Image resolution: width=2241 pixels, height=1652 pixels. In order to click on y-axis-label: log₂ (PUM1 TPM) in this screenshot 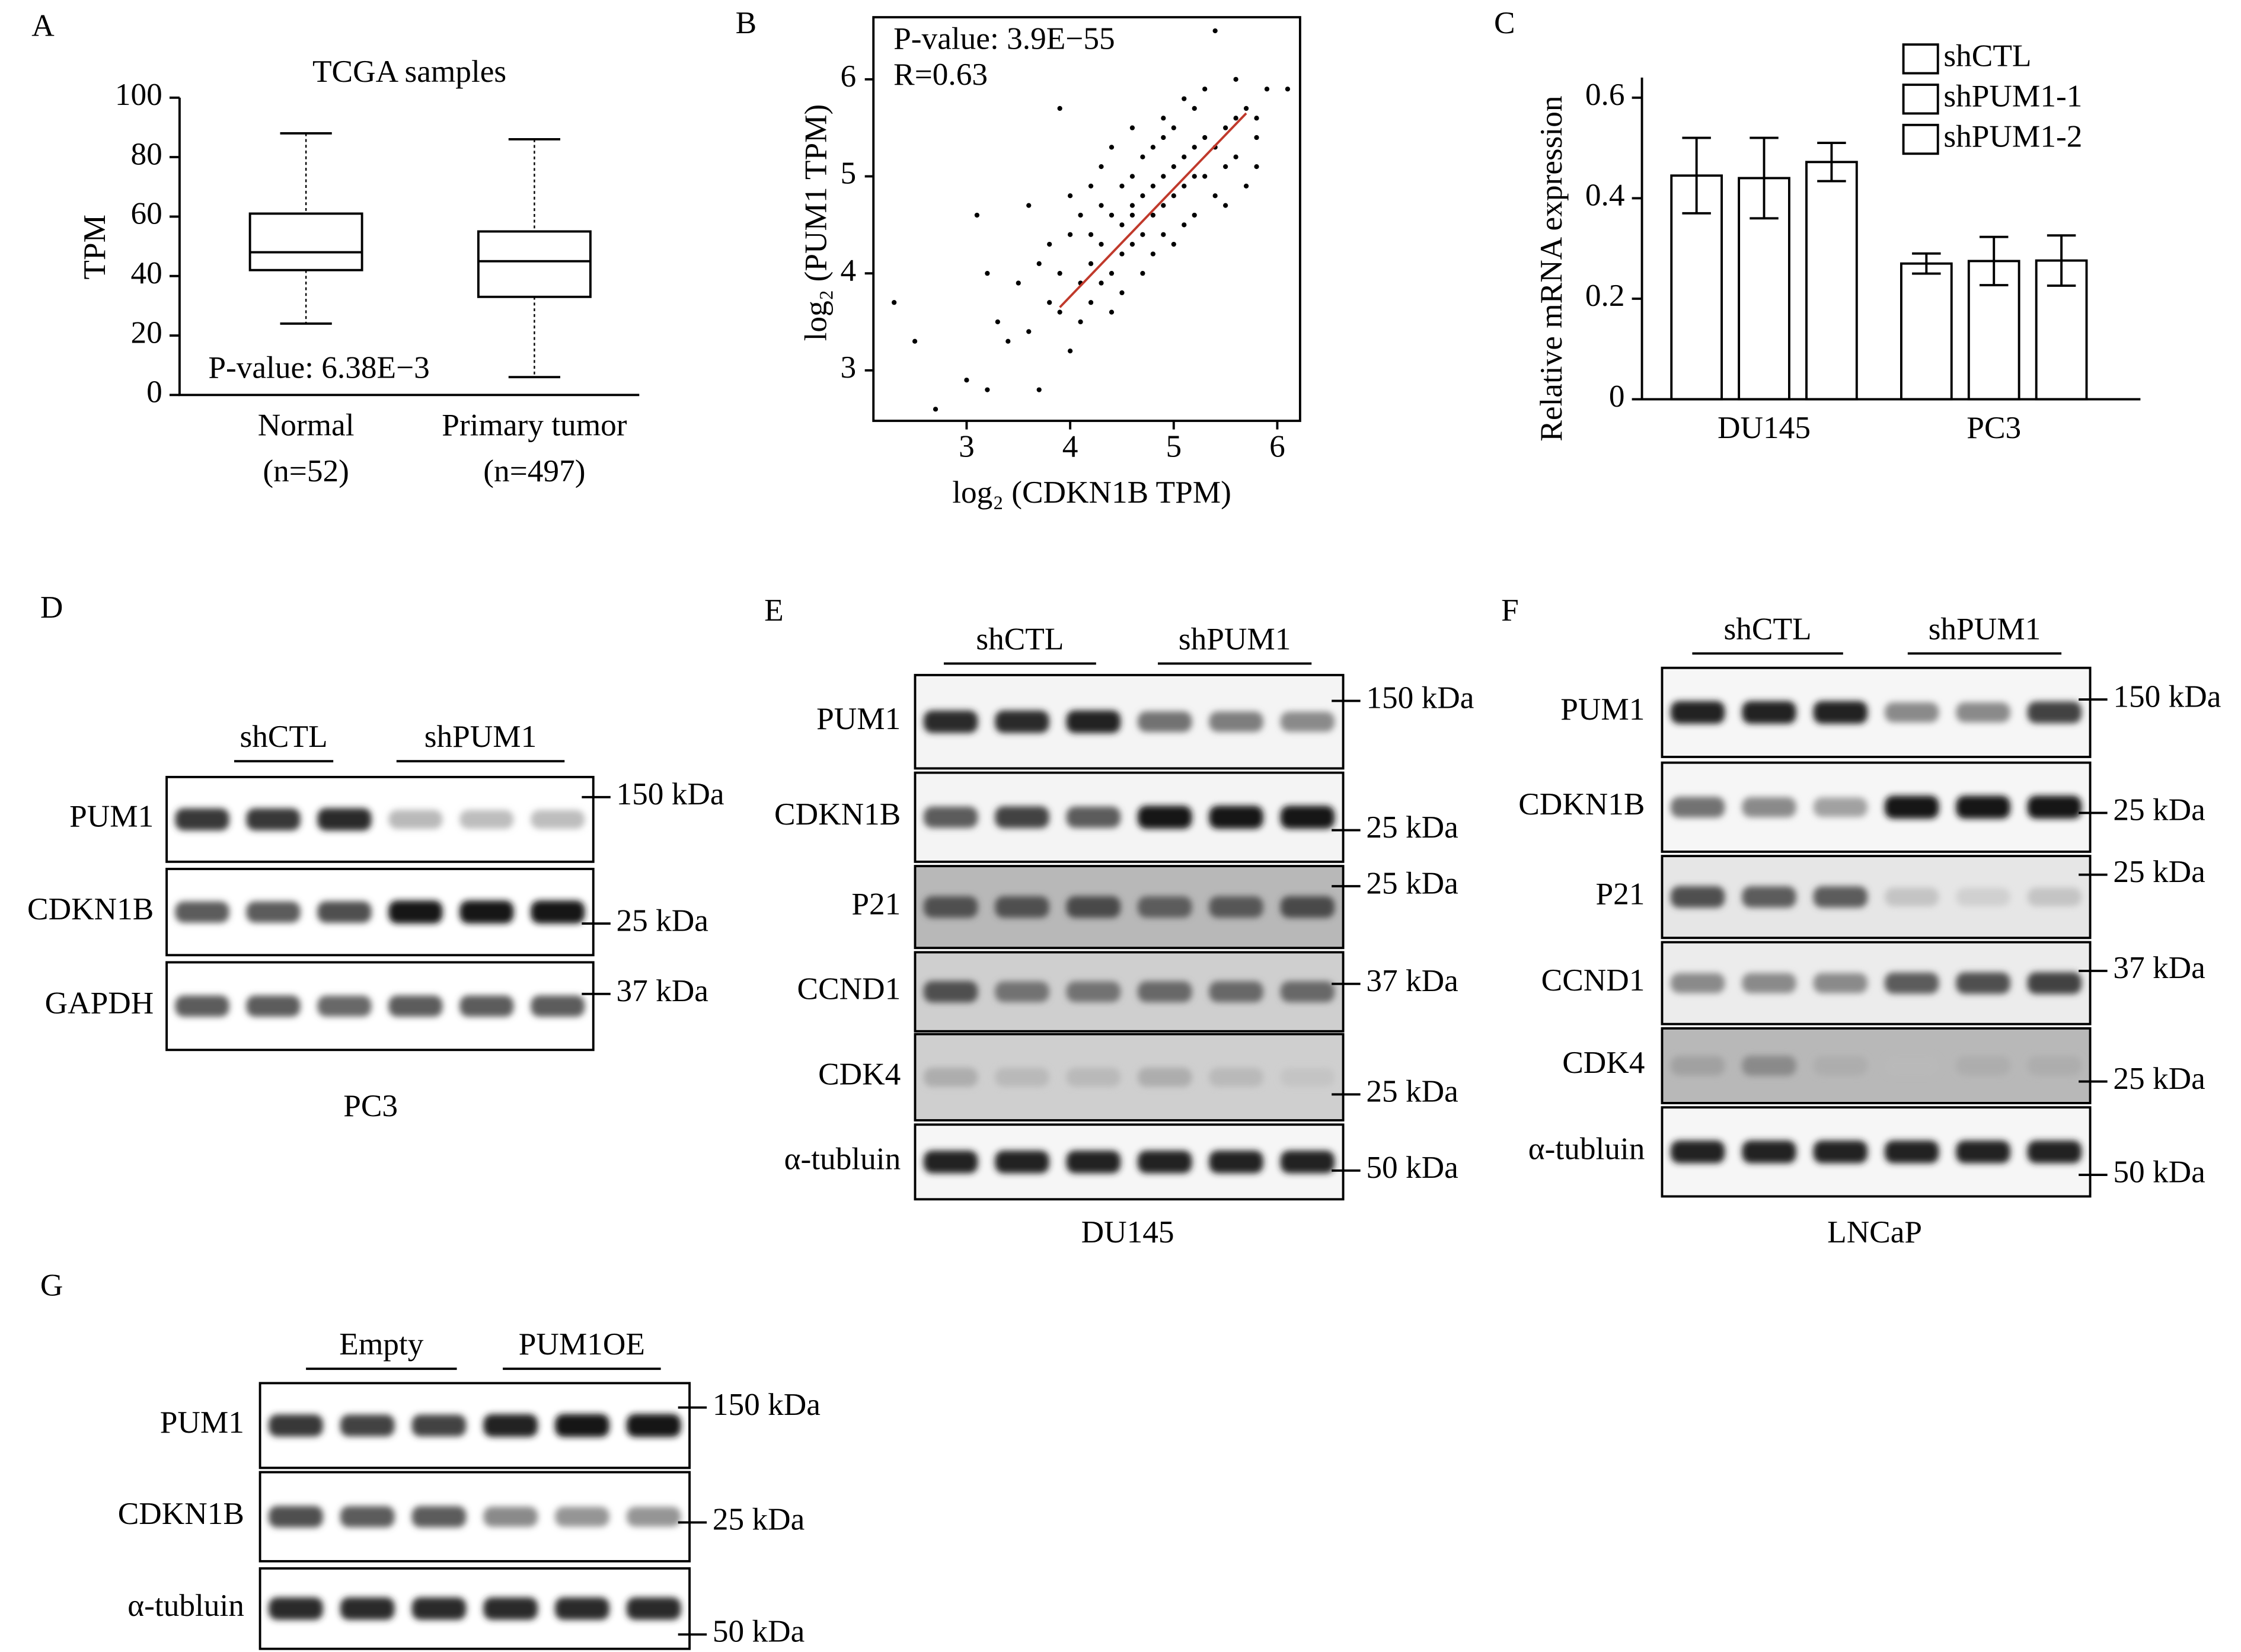, I will do `click(815, 222)`.